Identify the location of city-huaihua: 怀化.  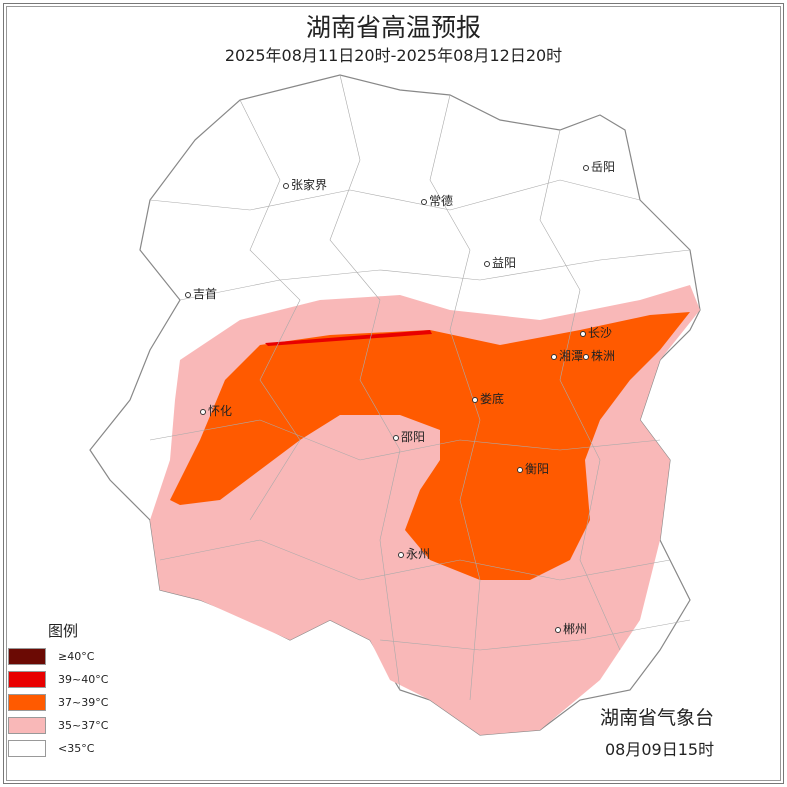
(216, 410).